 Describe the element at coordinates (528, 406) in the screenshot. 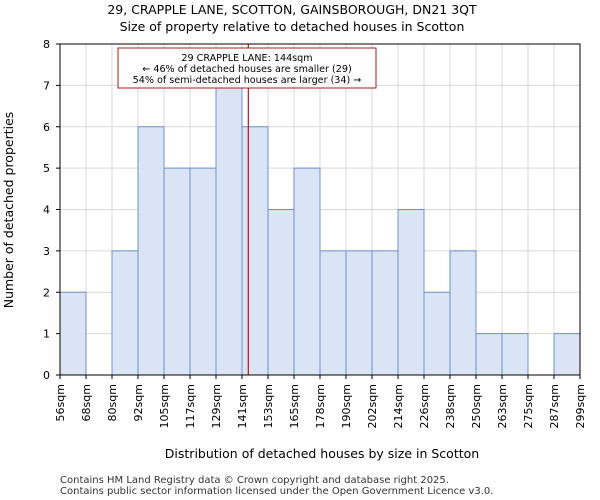

I see `x-tick-275sqm: 275sqm` at that location.